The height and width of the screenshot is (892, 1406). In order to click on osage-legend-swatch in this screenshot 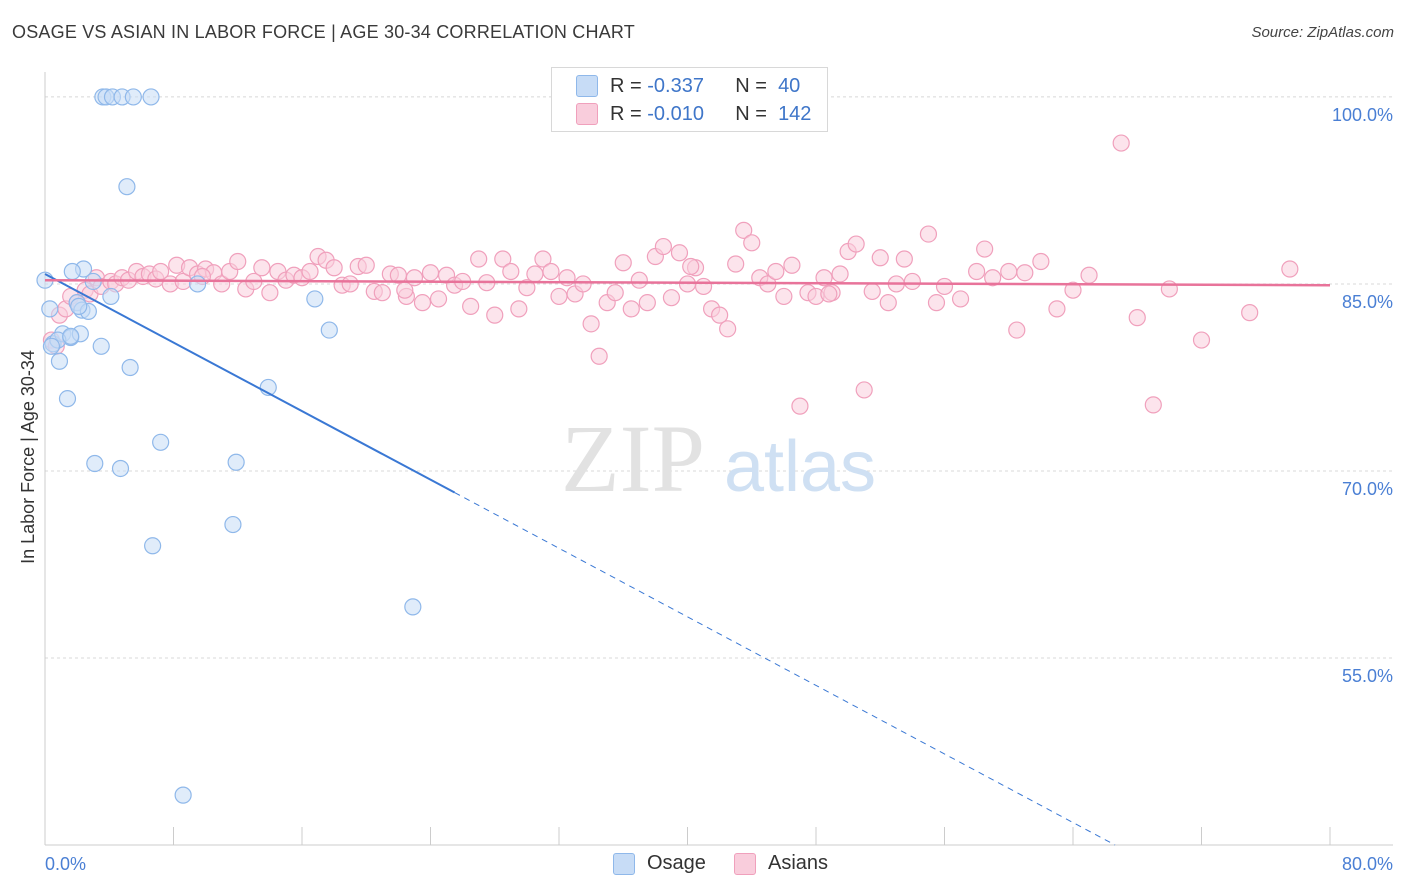, I will do `click(624, 863)`.